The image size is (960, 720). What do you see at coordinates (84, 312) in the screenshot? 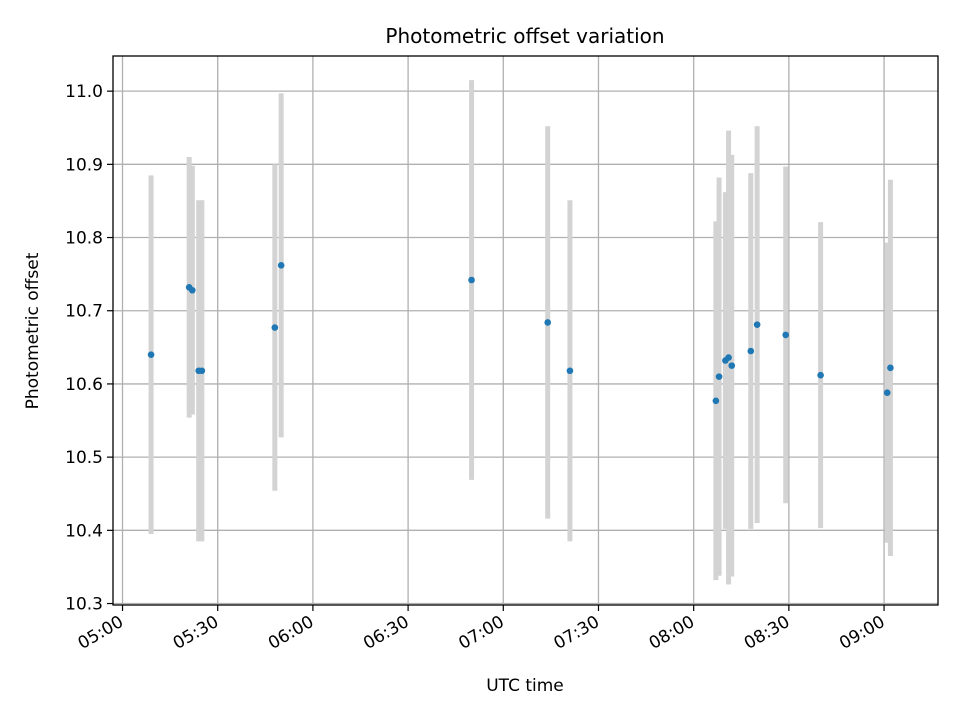
I see `y-tick-label: 10.7` at bounding box center [84, 312].